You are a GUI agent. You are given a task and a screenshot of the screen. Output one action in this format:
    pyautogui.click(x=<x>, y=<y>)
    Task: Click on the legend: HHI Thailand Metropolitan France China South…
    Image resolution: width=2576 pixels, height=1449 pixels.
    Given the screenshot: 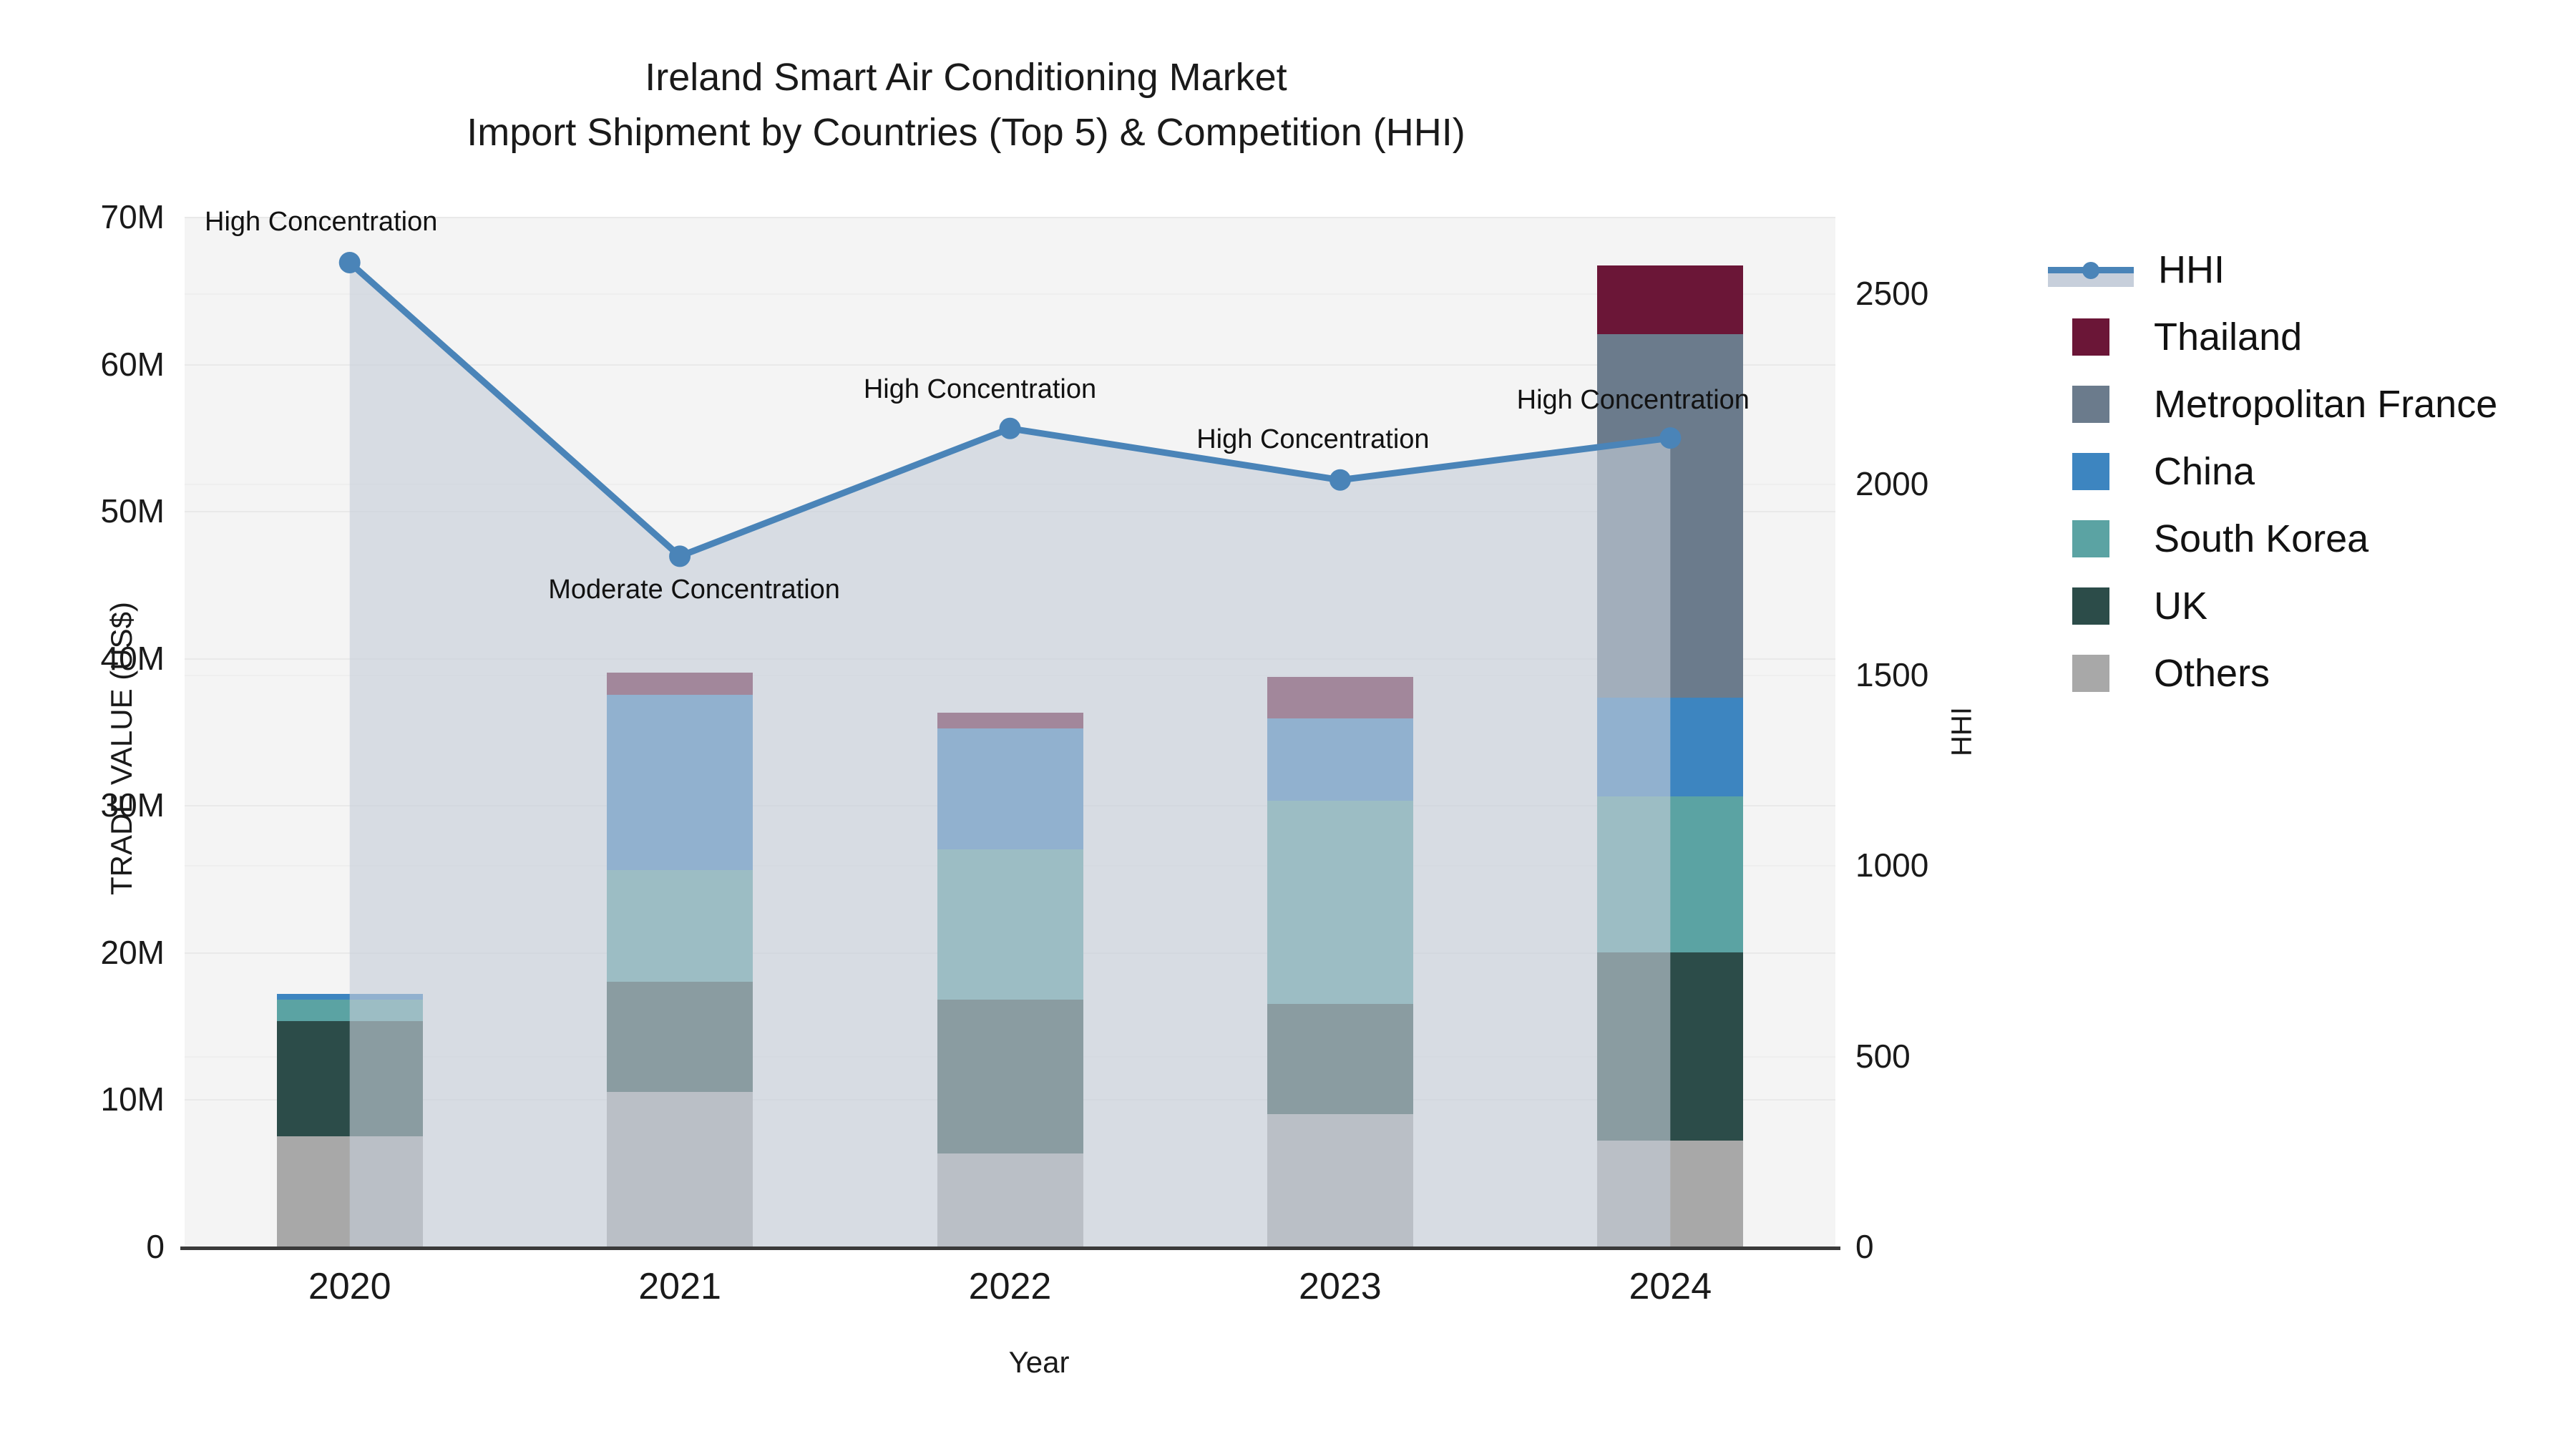 What is the action you would take?
    pyautogui.click(x=2305, y=471)
    